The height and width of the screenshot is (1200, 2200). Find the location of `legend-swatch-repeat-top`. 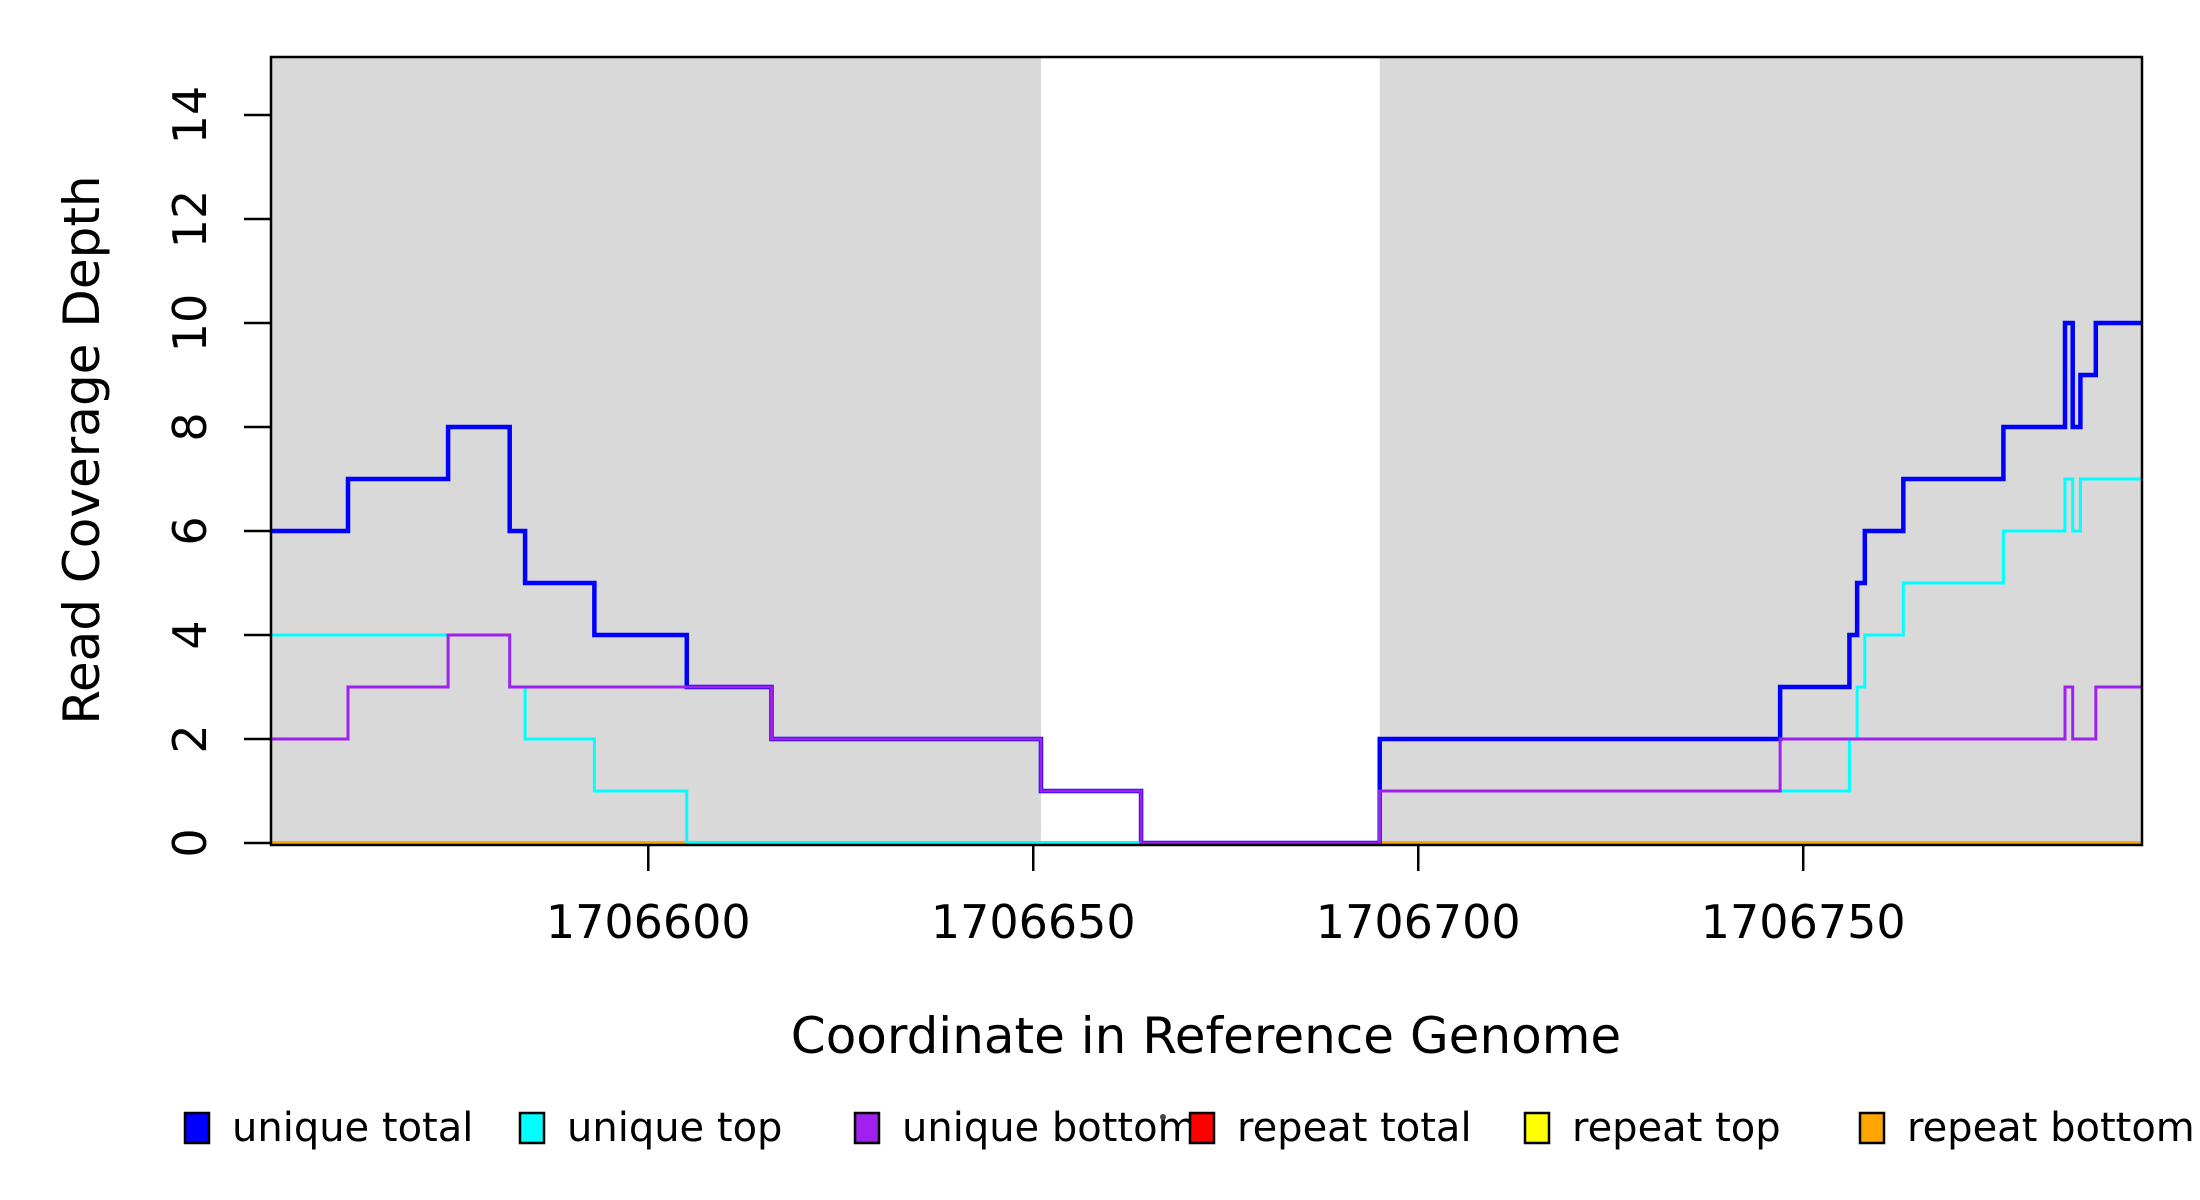

legend-swatch-repeat-top is located at coordinates (1537, 1128).